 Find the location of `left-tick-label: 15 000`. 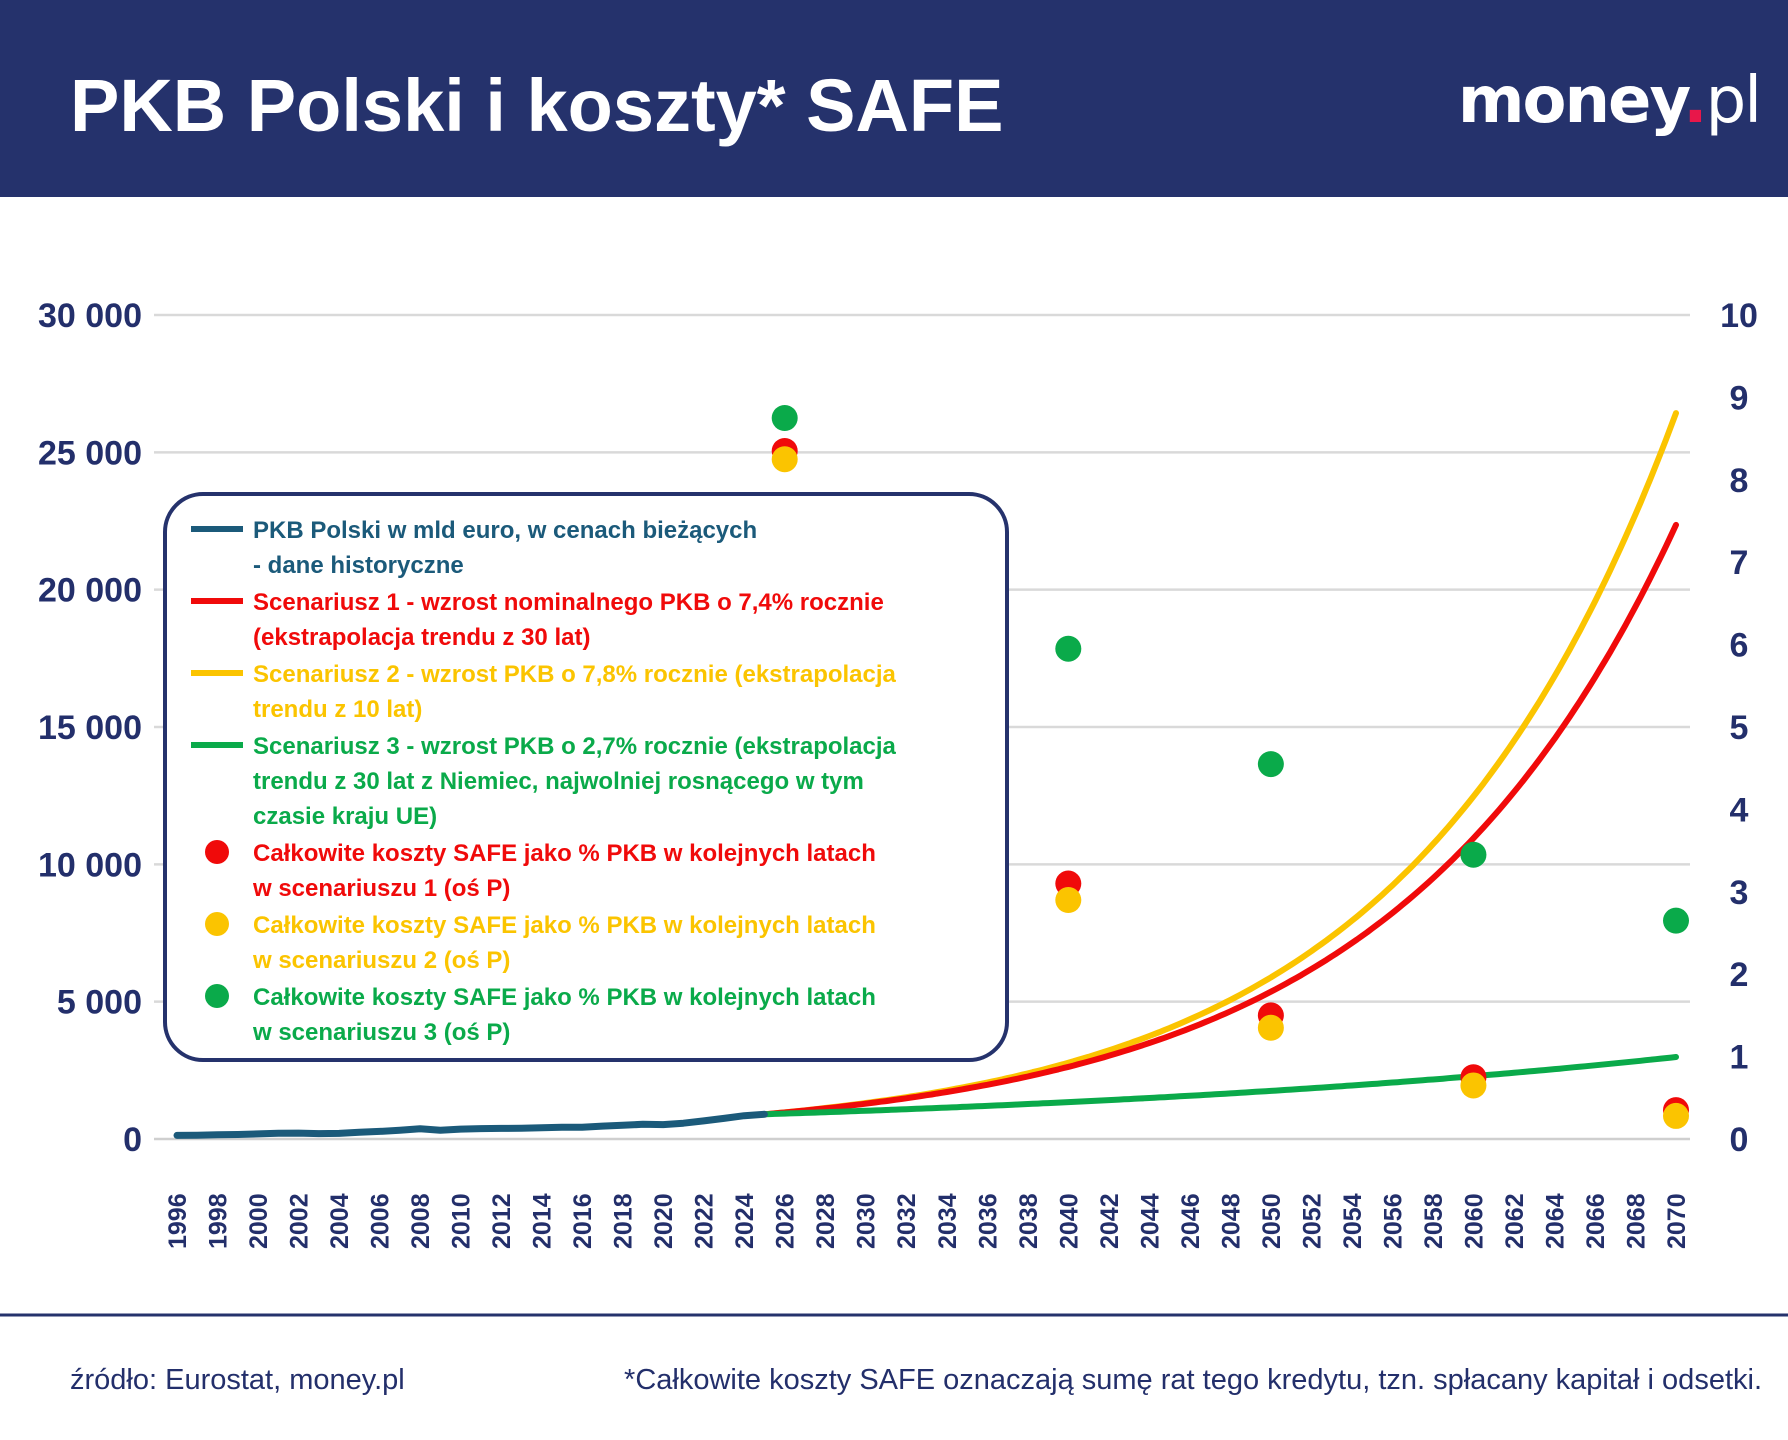

left-tick-label: 15 000 is located at coordinates (90, 728).